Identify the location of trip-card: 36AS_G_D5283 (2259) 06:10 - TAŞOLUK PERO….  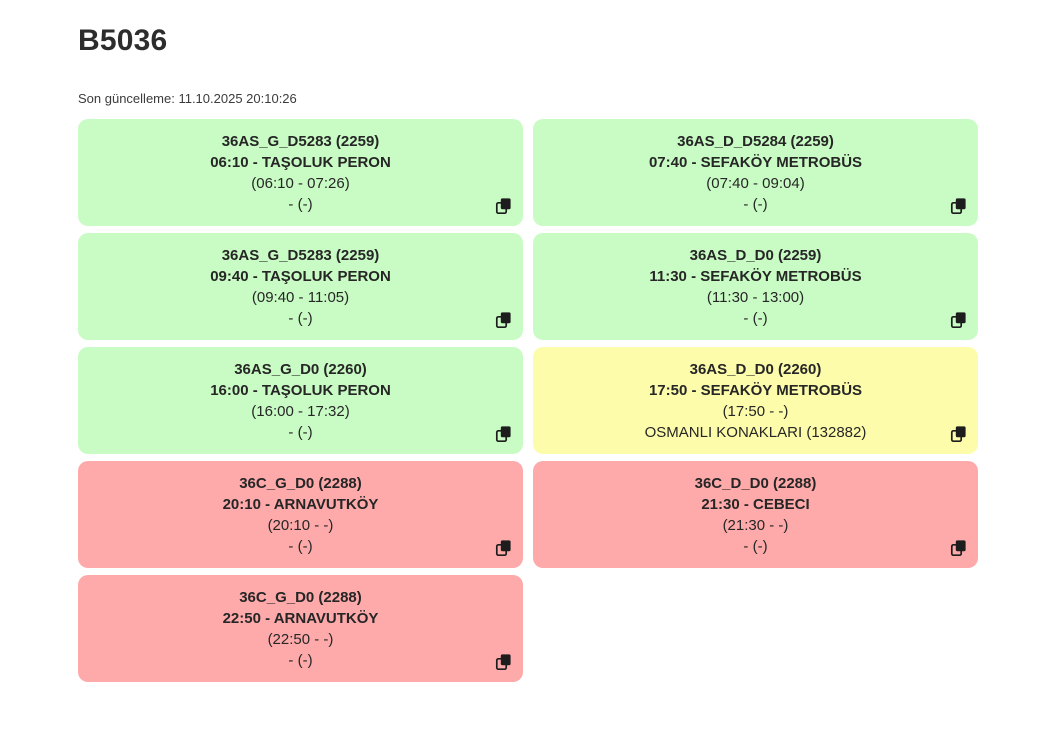
(300, 172).